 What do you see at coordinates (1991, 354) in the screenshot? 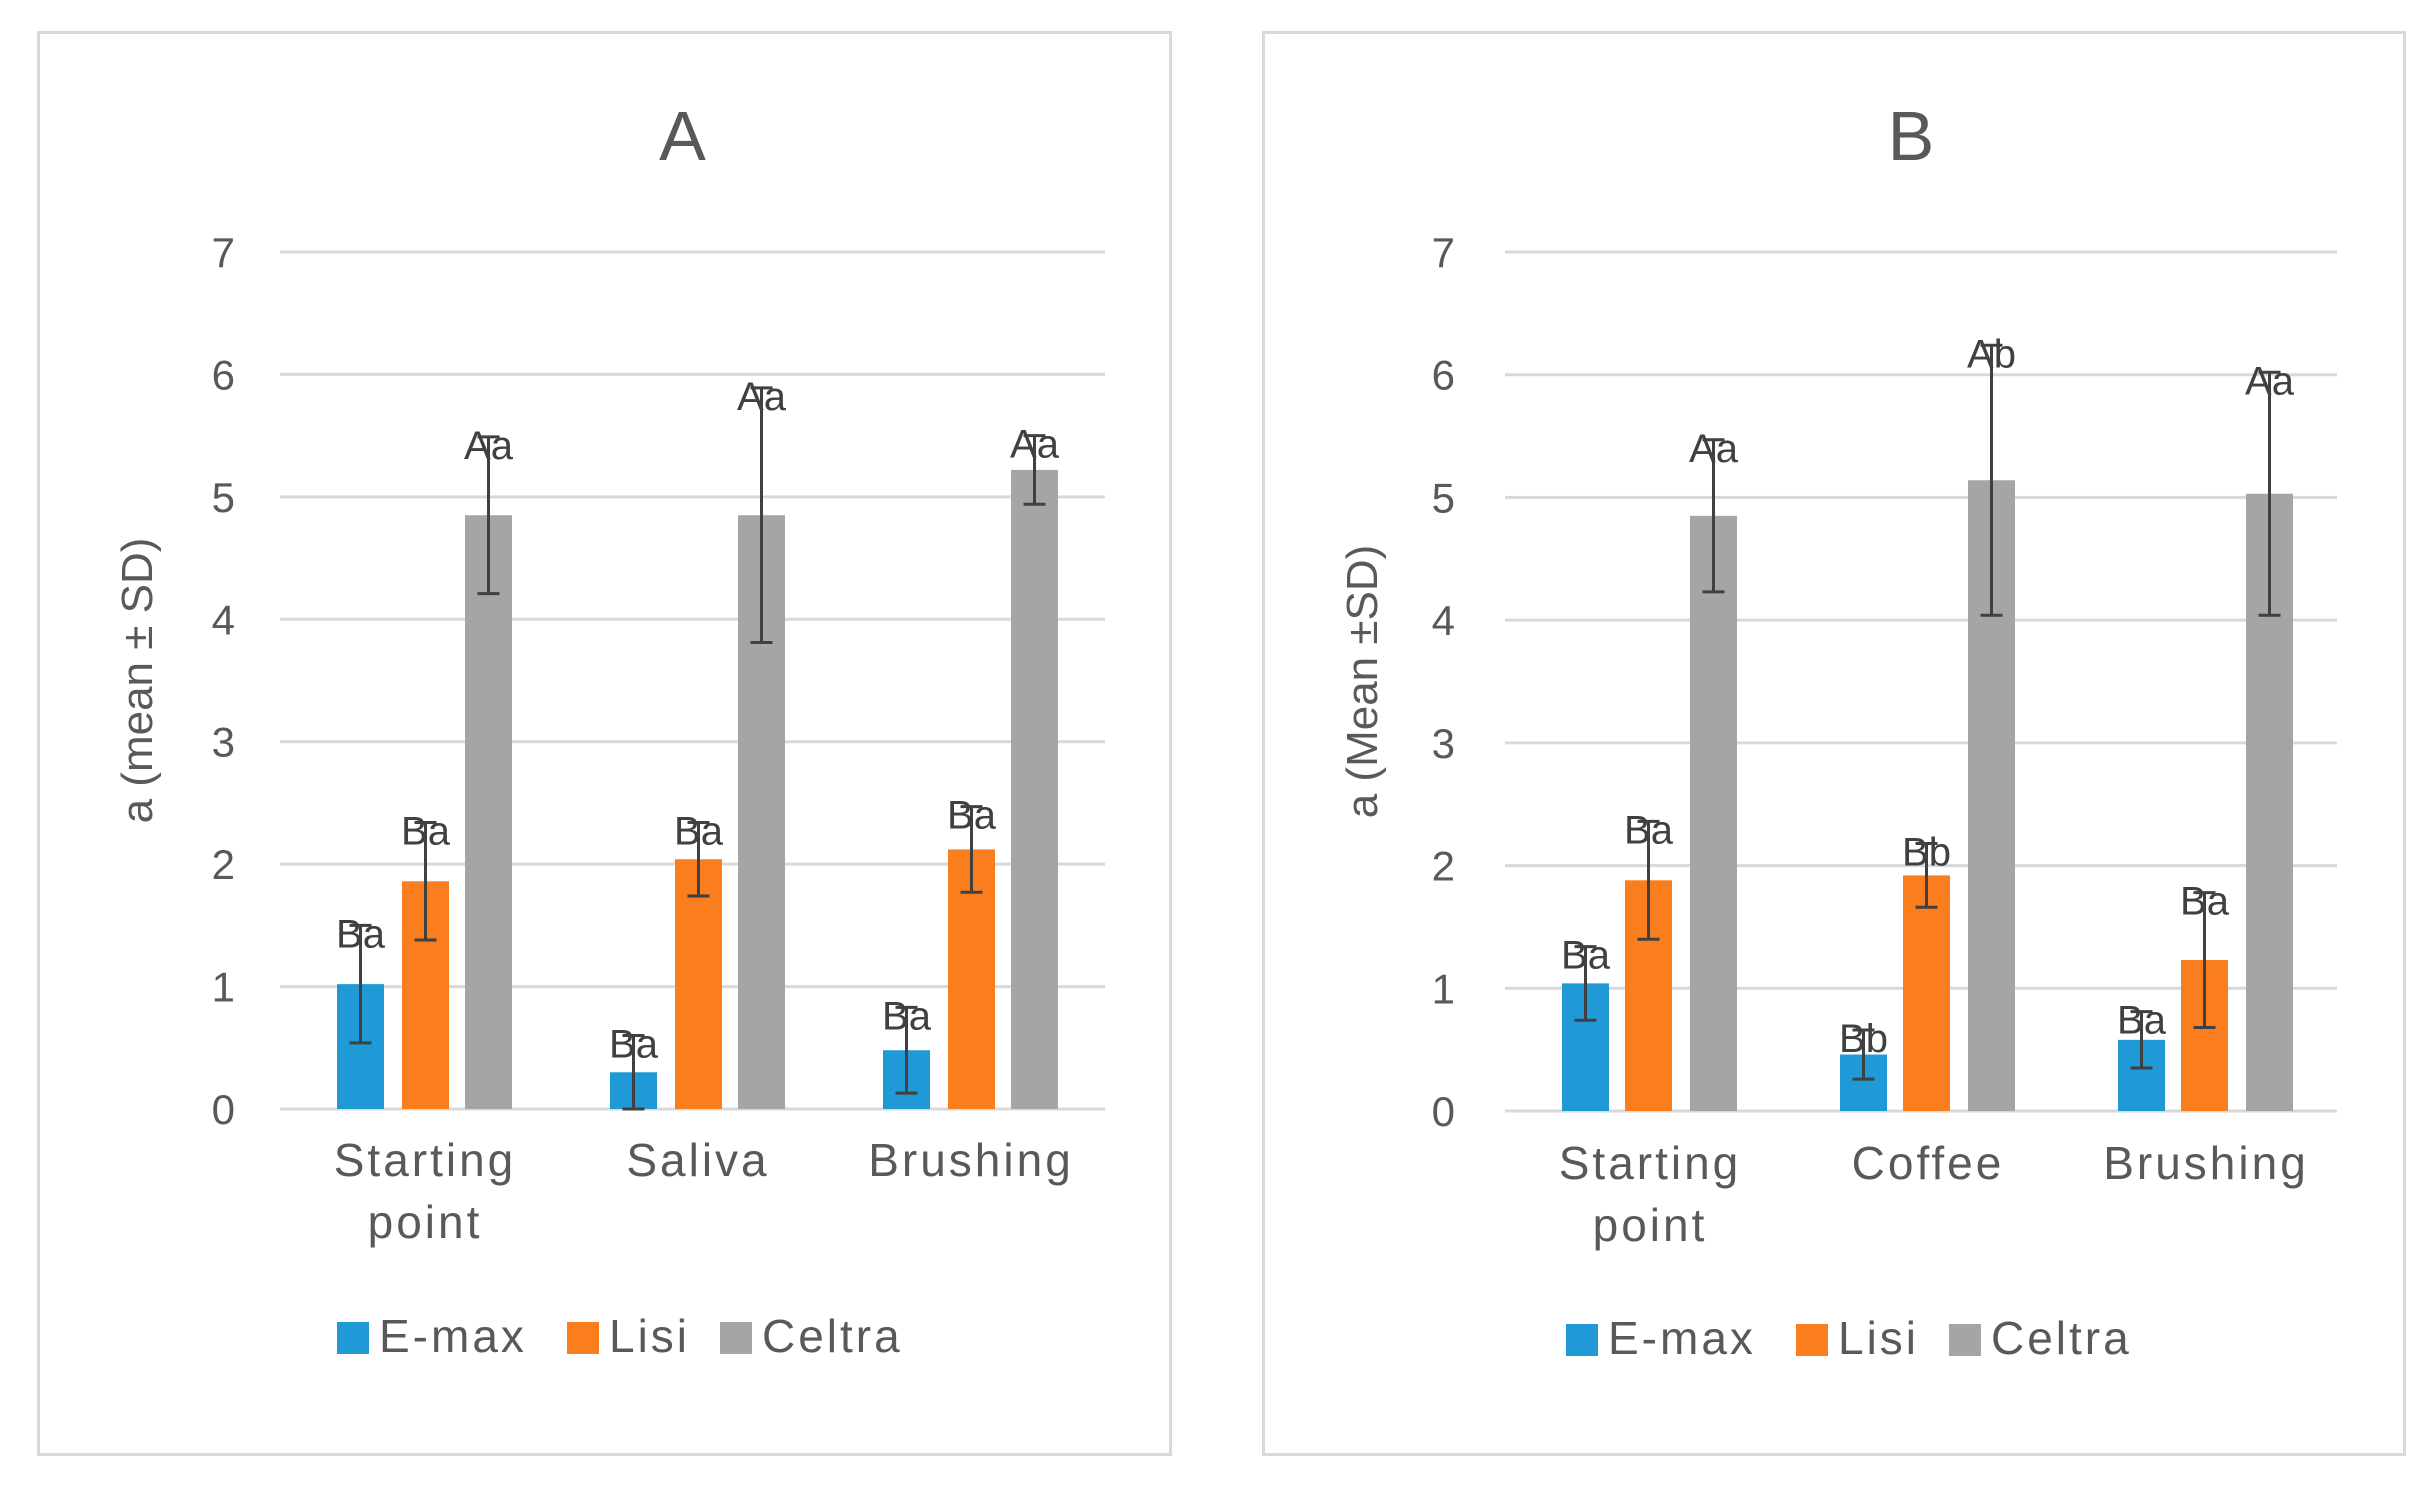
I see `data-label: Ab` at bounding box center [1991, 354].